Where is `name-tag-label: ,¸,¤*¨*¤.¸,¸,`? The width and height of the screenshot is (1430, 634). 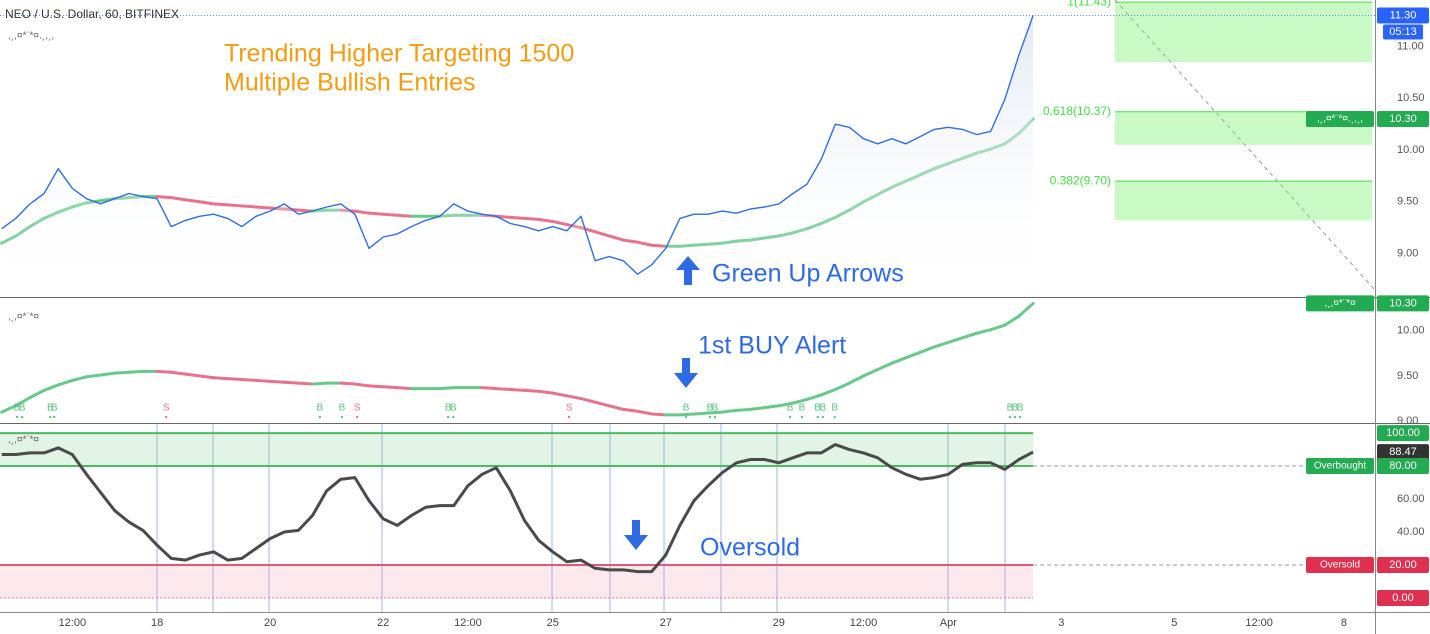 name-tag-label: ,¸,¤*¨*¤.¸,¸, is located at coordinates (1340, 119).